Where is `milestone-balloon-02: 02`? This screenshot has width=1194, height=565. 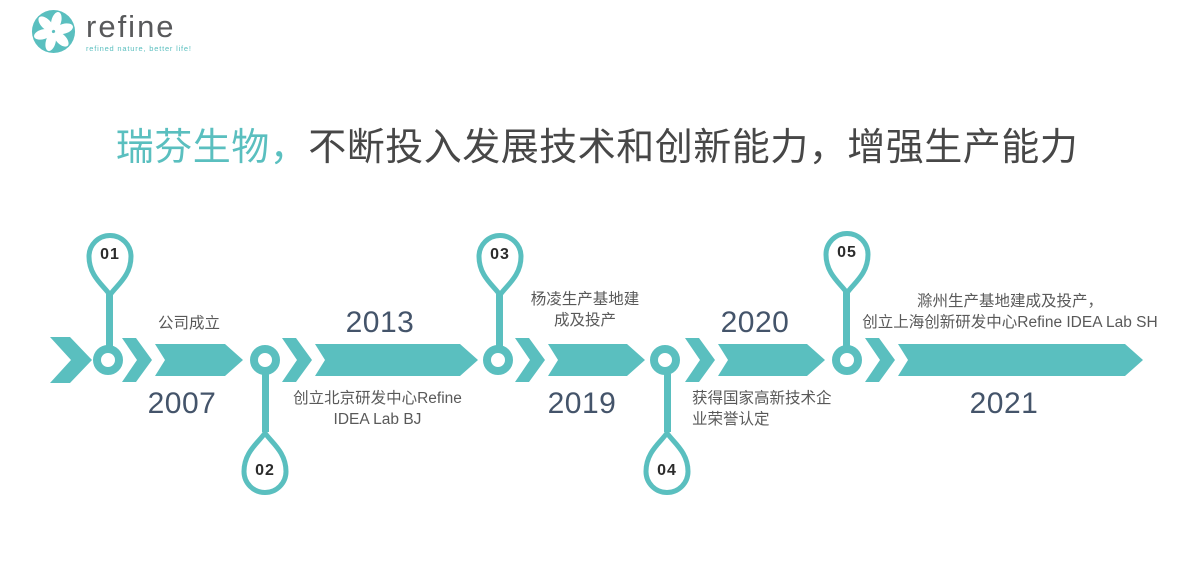
milestone-balloon-02: 02 is located at coordinates (265, 462).